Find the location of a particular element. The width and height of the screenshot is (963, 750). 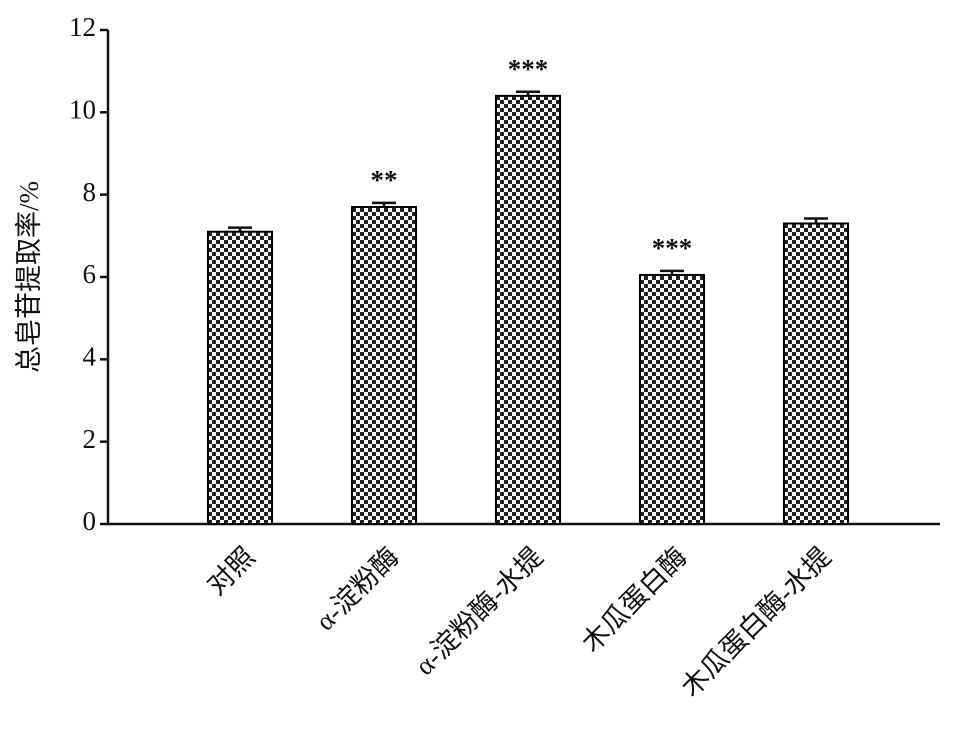

y-tick-label: 6 is located at coordinates (90, 274).